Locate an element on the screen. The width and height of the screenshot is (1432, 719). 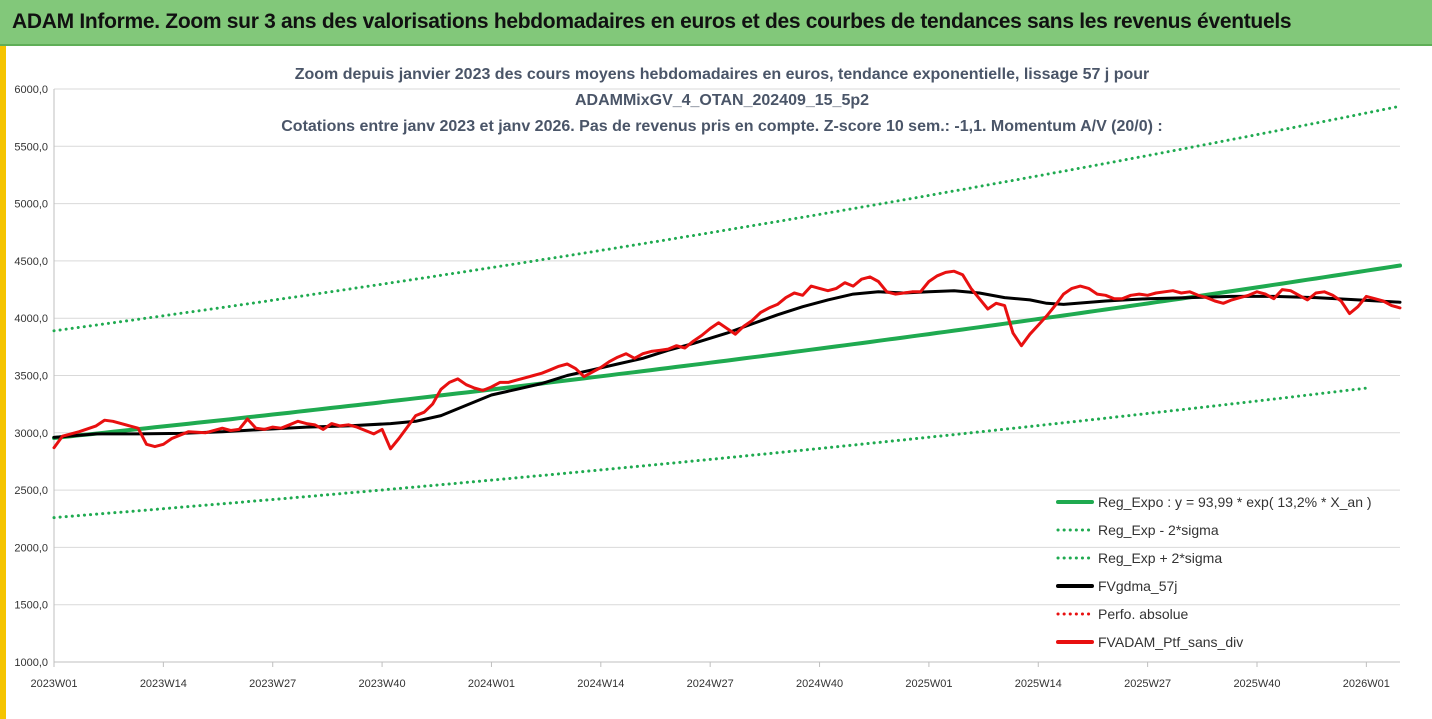
legend-label: Reg_Exp - 2*sigma is located at coordinates (1158, 530).